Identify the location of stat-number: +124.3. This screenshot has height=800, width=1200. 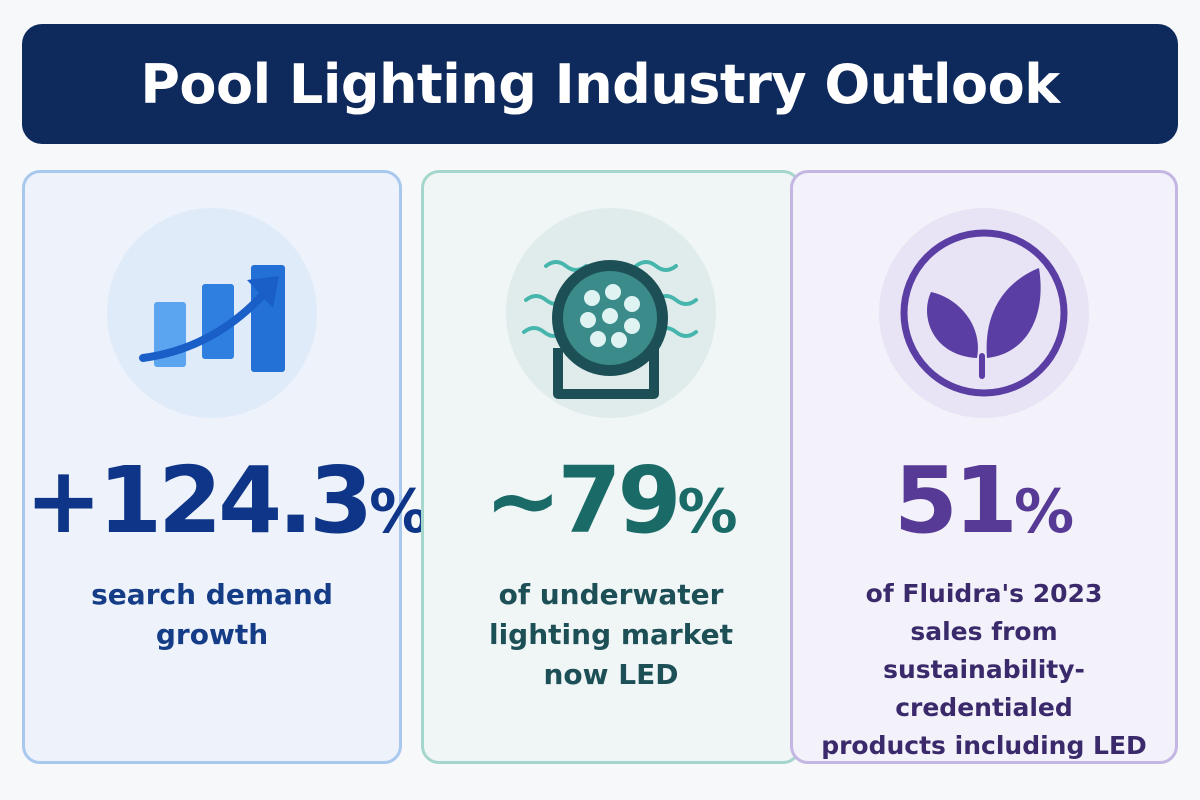
(199, 500).